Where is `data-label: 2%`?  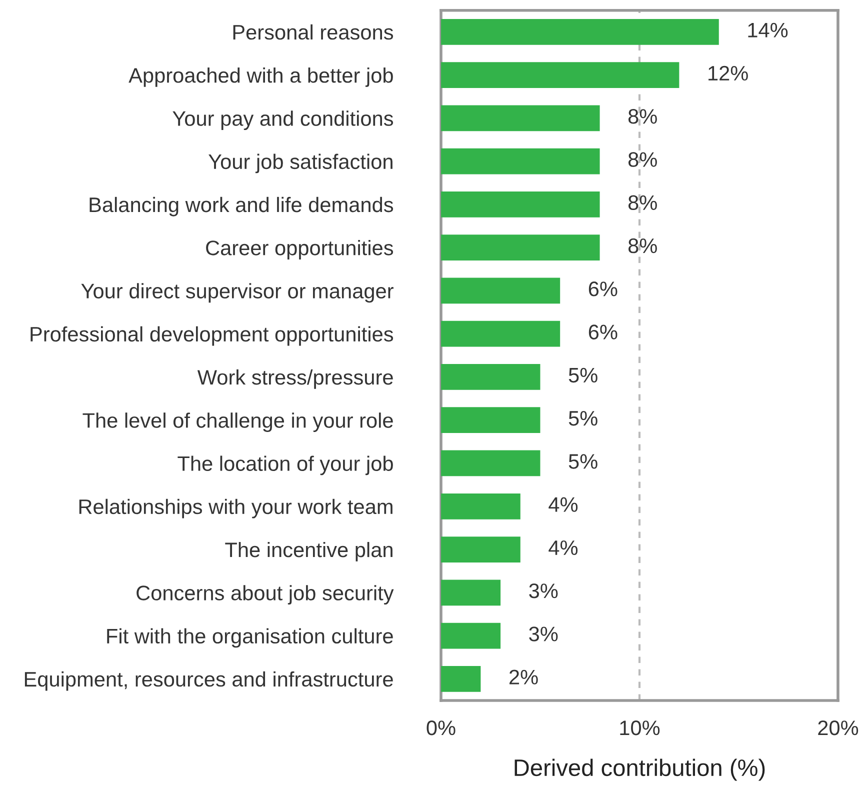 data-label: 2% is located at coordinates (524, 677).